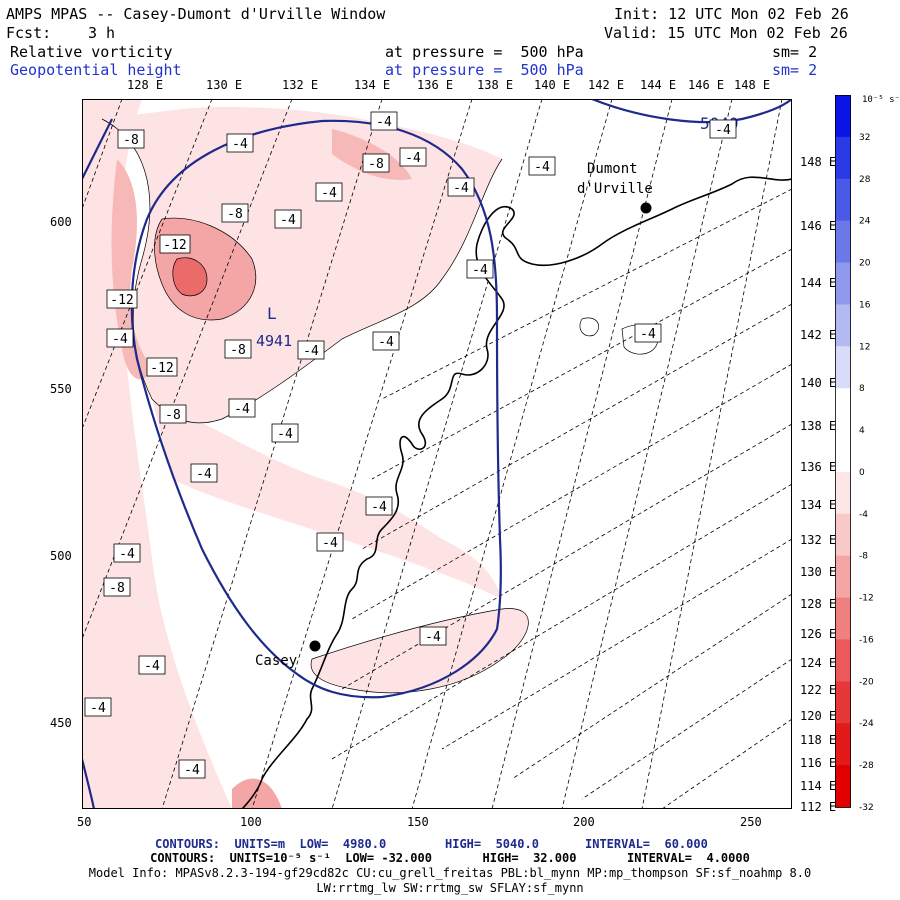 The width and height of the screenshot is (900, 900). What do you see at coordinates (865, 264) in the screenshot?
I see `colorbar-level-label: 20` at bounding box center [865, 264].